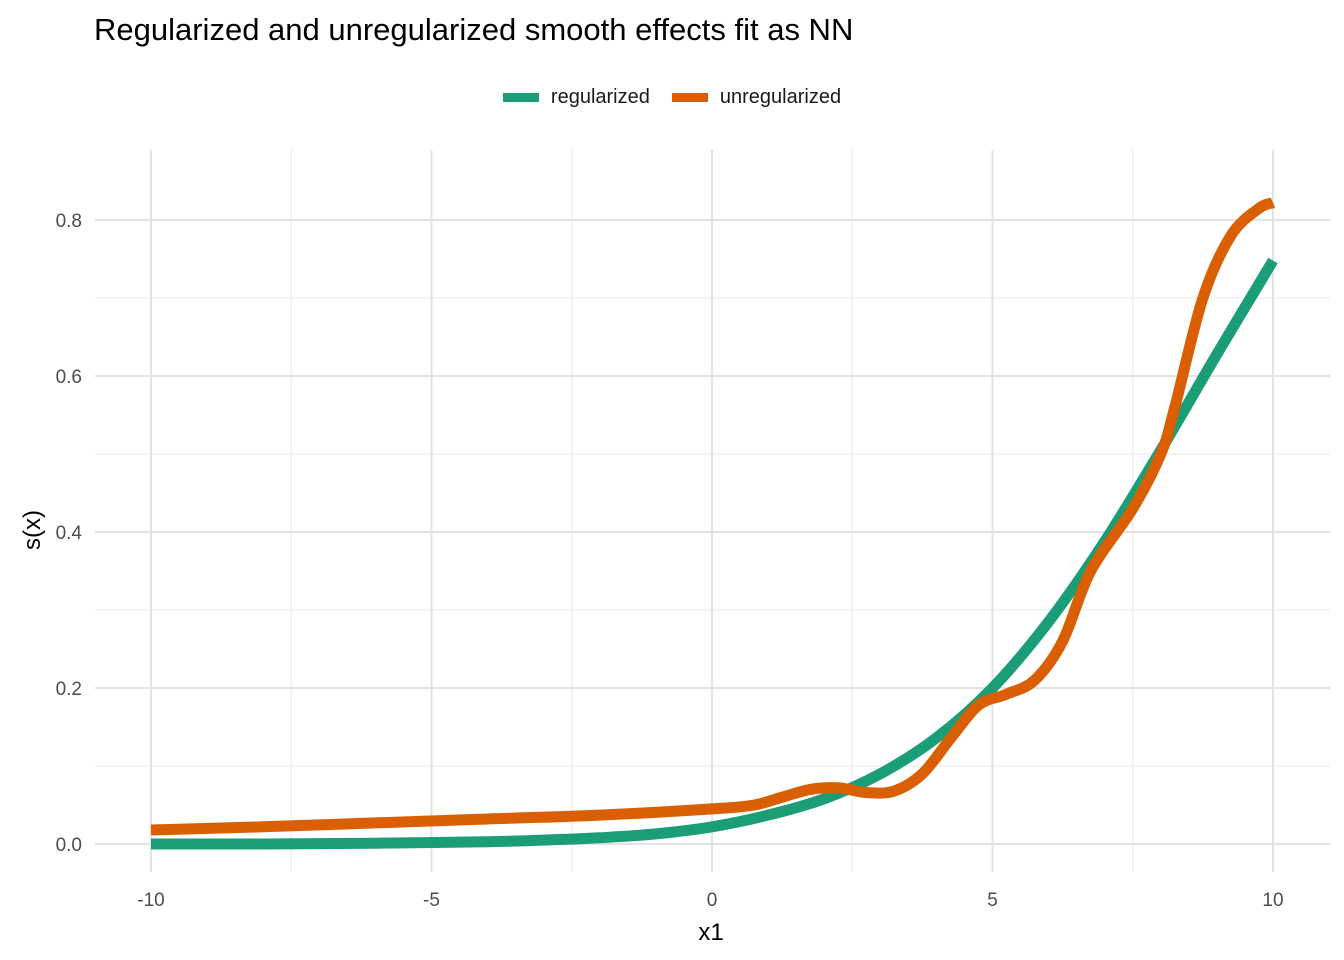 The width and height of the screenshot is (1344, 960). I want to click on x-axis-title: x1, so click(710, 932).